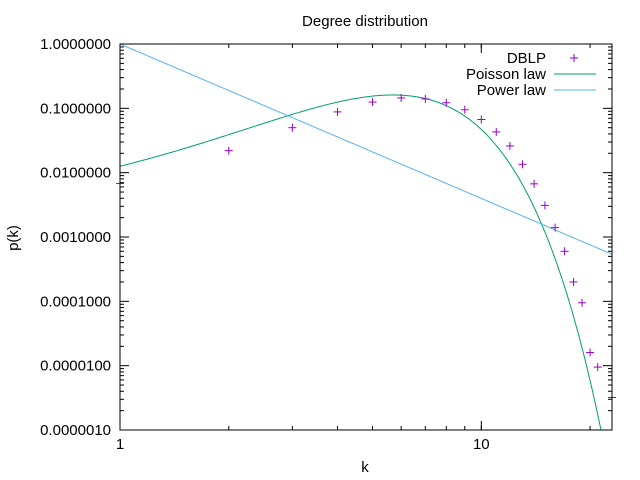 The image size is (640, 480). What do you see at coordinates (511, 90) in the screenshot?
I see `legend-label: Power law` at bounding box center [511, 90].